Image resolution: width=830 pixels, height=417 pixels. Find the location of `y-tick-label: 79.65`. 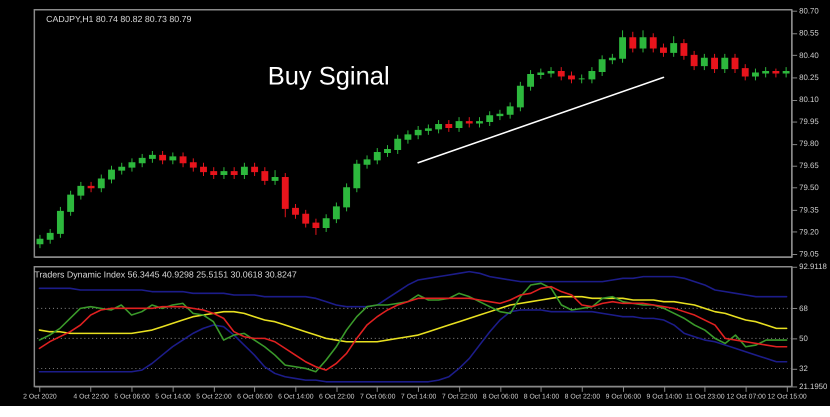

y-tick-label: 79.65 is located at coordinates (809, 165).